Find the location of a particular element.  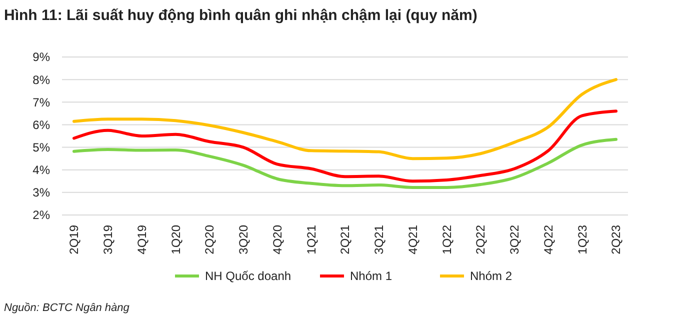

y-tick-label: 2% is located at coordinates (41, 215).